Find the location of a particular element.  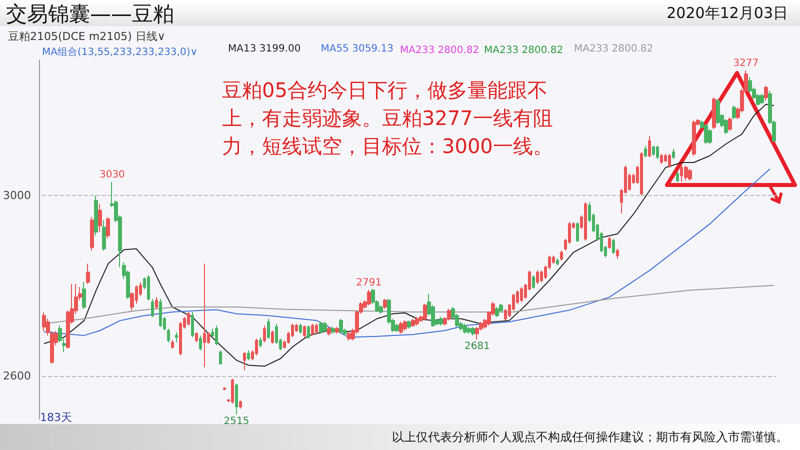

text: MA55 3059.13 is located at coordinates (357, 49).